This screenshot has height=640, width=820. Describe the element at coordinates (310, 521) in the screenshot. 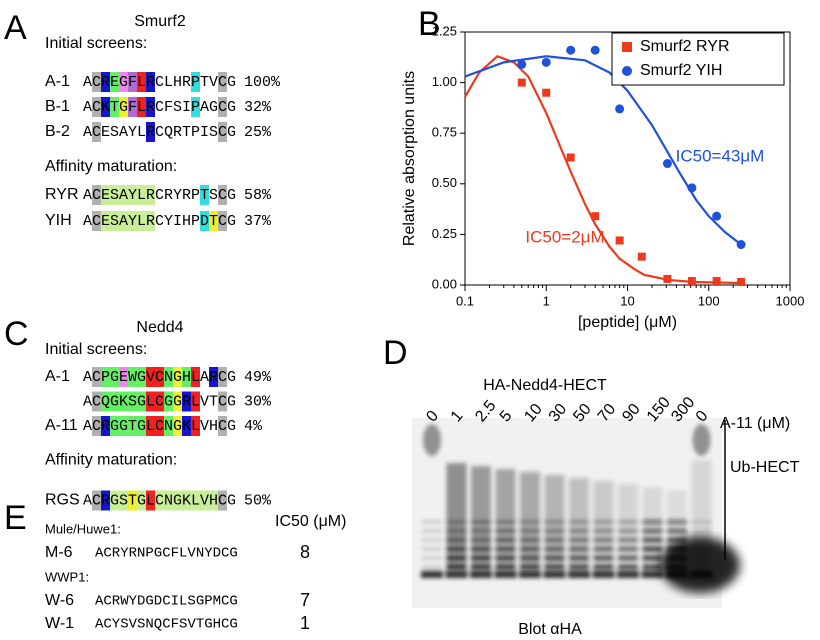

I see `column-header: IC50 (μM)` at that location.